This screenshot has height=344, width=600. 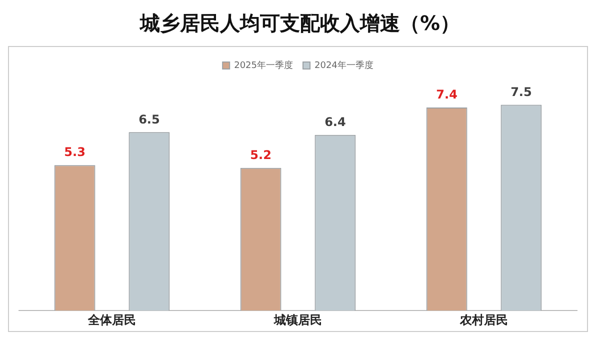 What do you see at coordinates (297, 319) in the screenshot?
I see `x-tick-label: 城镇居民` at bounding box center [297, 319].